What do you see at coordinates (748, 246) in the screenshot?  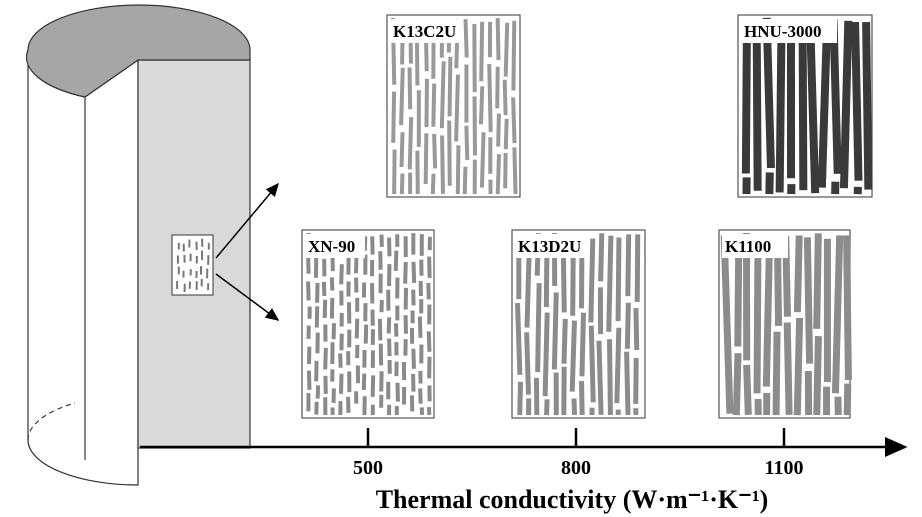 I see `panel-label: K1100` at bounding box center [748, 246].